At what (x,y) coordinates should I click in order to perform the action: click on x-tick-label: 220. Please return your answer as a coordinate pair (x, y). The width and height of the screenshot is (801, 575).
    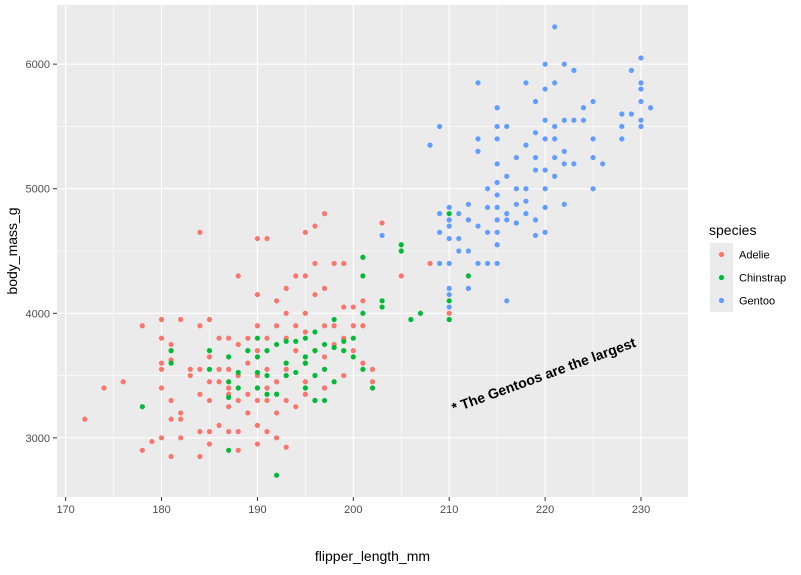
    Looking at the image, I should click on (545, 510).